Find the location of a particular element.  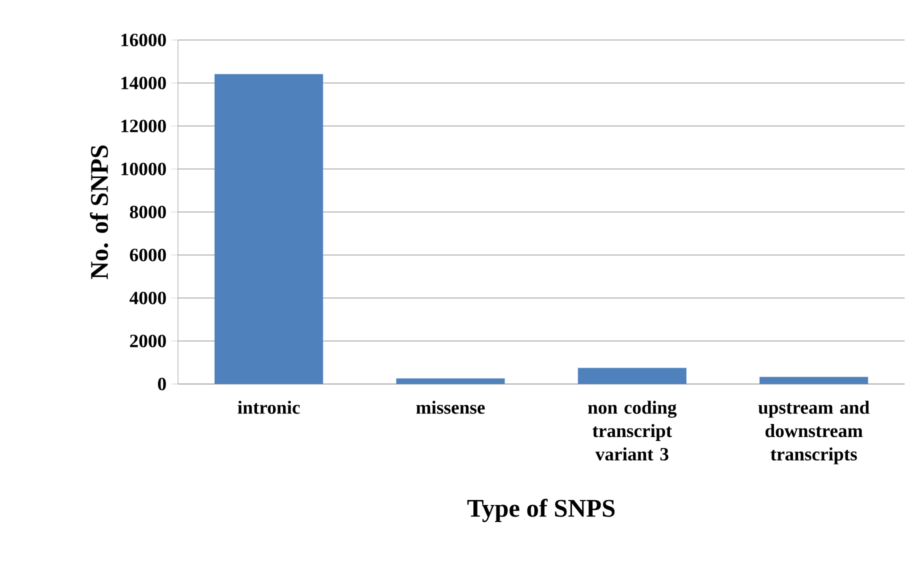

y-tick-label: 8000 is located at coordinates (148, 212).